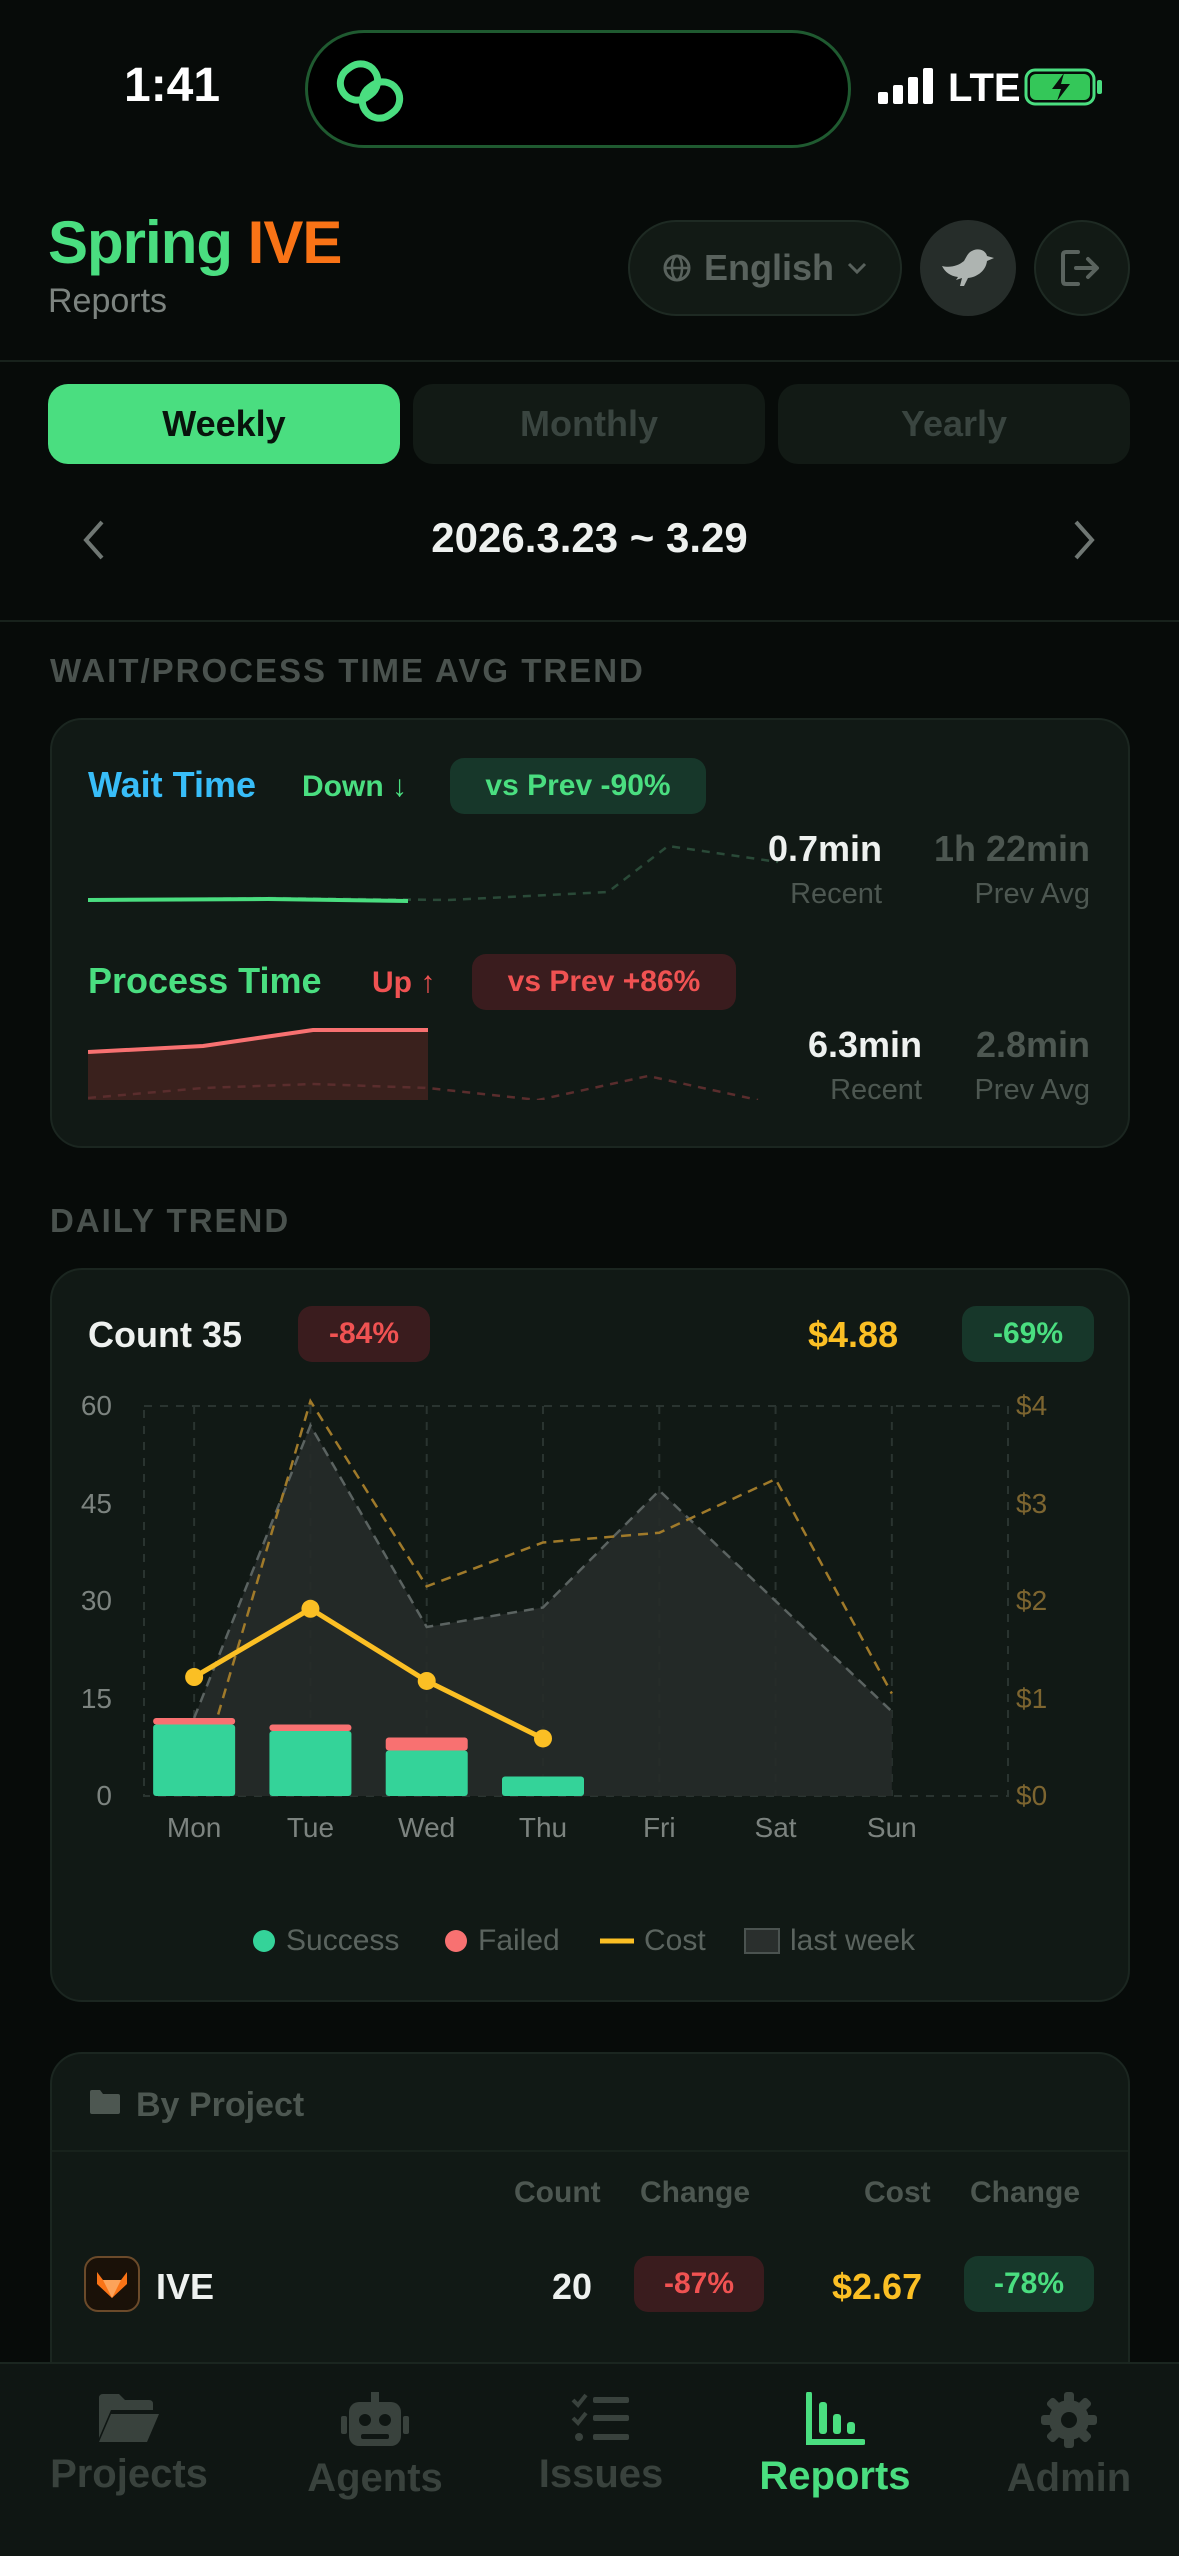 Image resolution: width=1179 pixels, height=2556 pixels. Describe the element at coordinates (129, 2418) in the screenshot. I see `folder-open-icon` at that location.